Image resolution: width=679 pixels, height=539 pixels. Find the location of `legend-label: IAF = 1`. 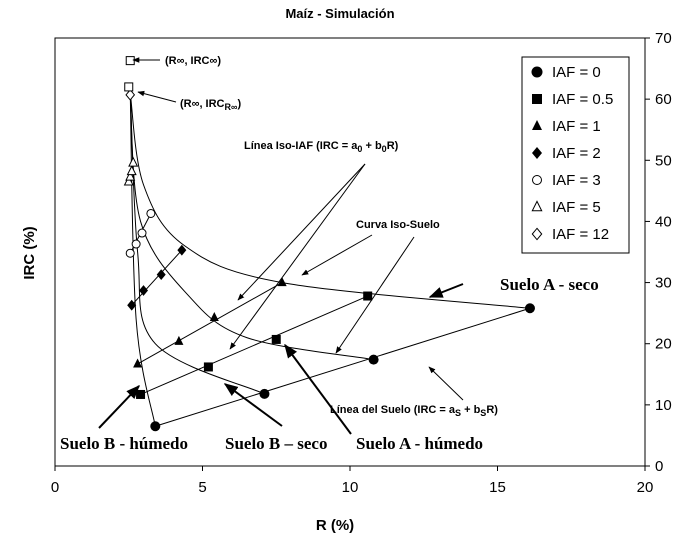

legend-label: IAF = 1 is located at coordinates (576, 126).